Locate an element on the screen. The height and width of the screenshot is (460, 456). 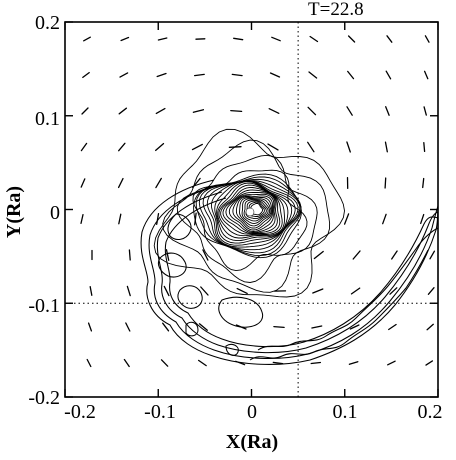
vortex-core is located at coordinates (250, 212).